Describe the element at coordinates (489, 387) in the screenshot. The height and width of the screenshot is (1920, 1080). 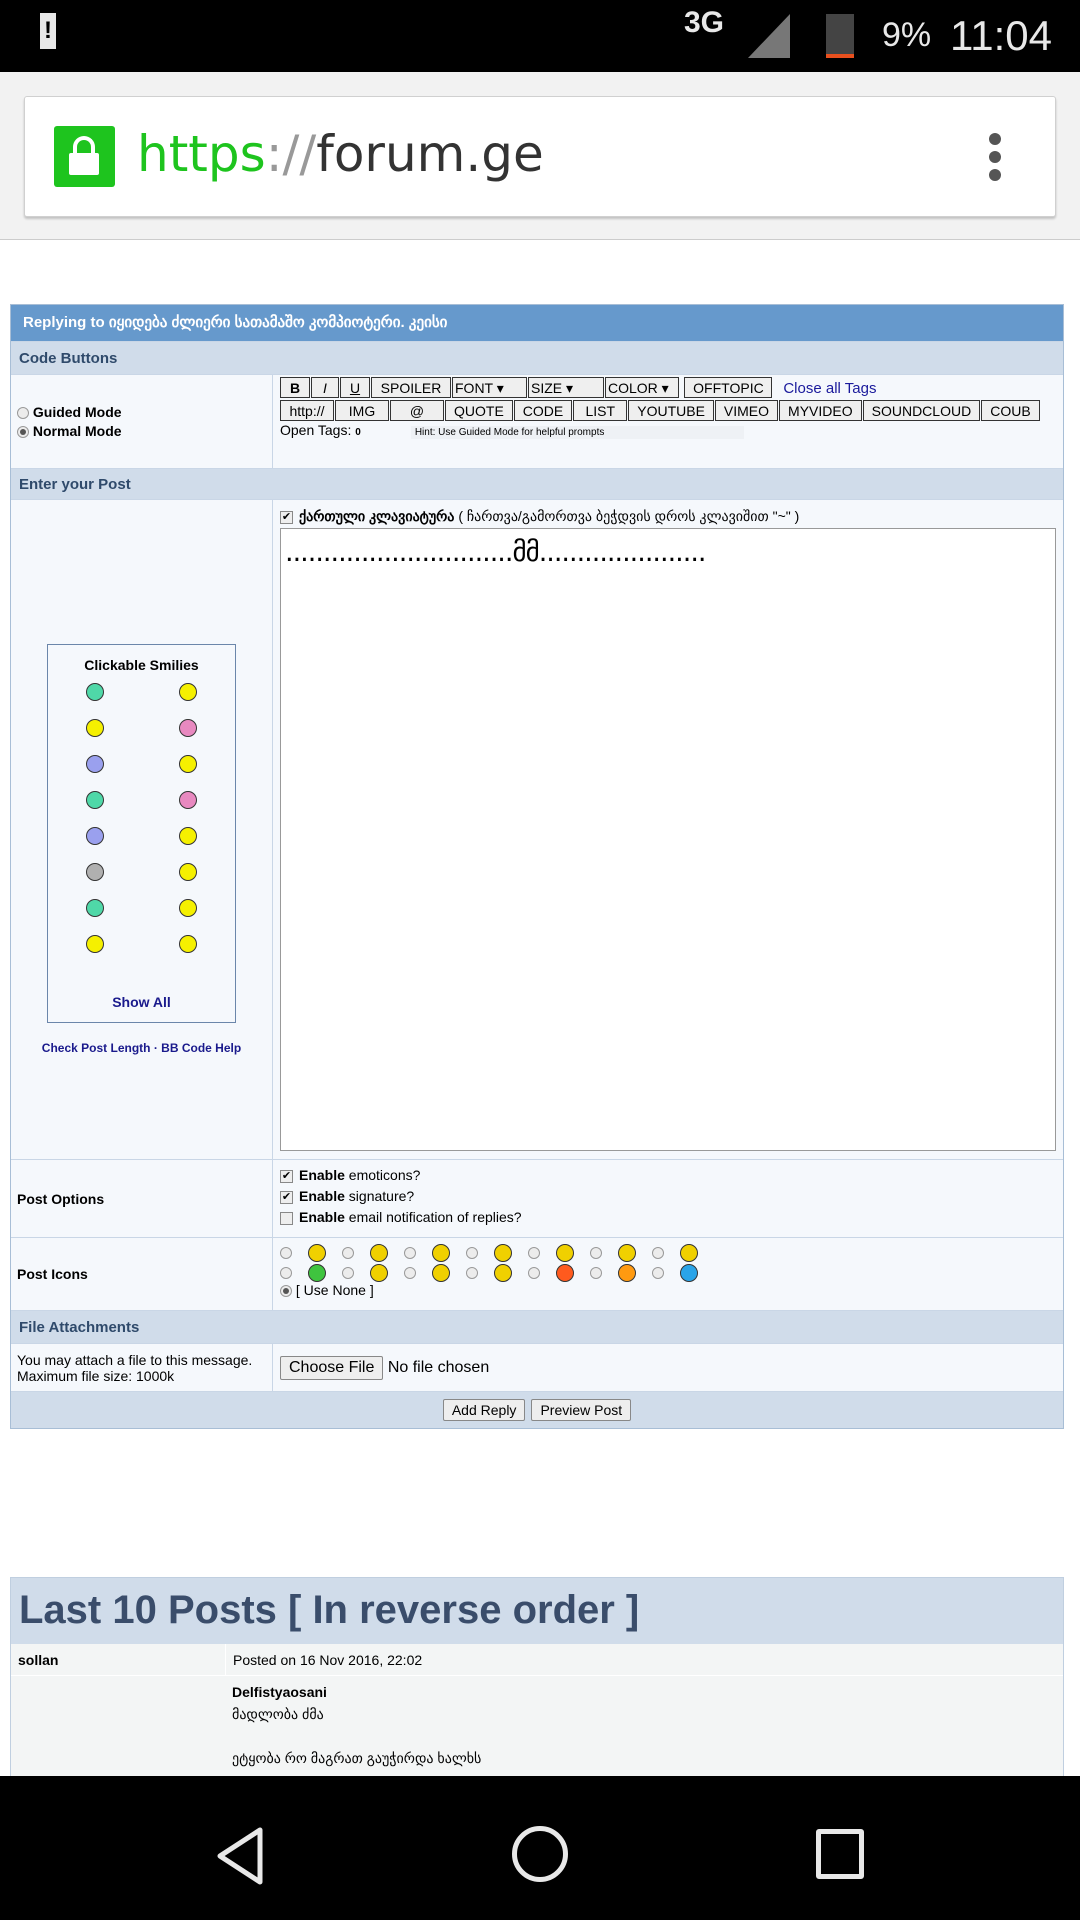
I see `font-select: FONT ▾` at that location.